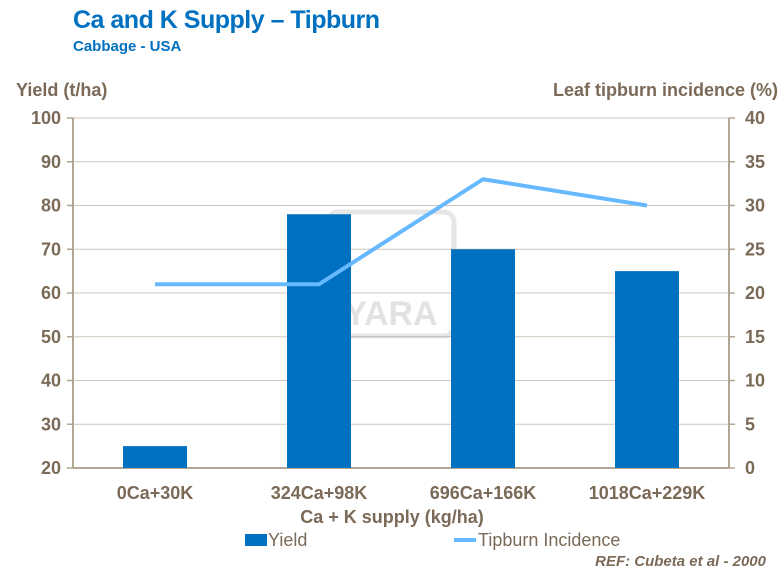 This screenshot has height=573, width=784. What do you see at coordinates (51, 468) in the screenshot?
I see `y-tick-label: 20` at bounding box center [51, 468].